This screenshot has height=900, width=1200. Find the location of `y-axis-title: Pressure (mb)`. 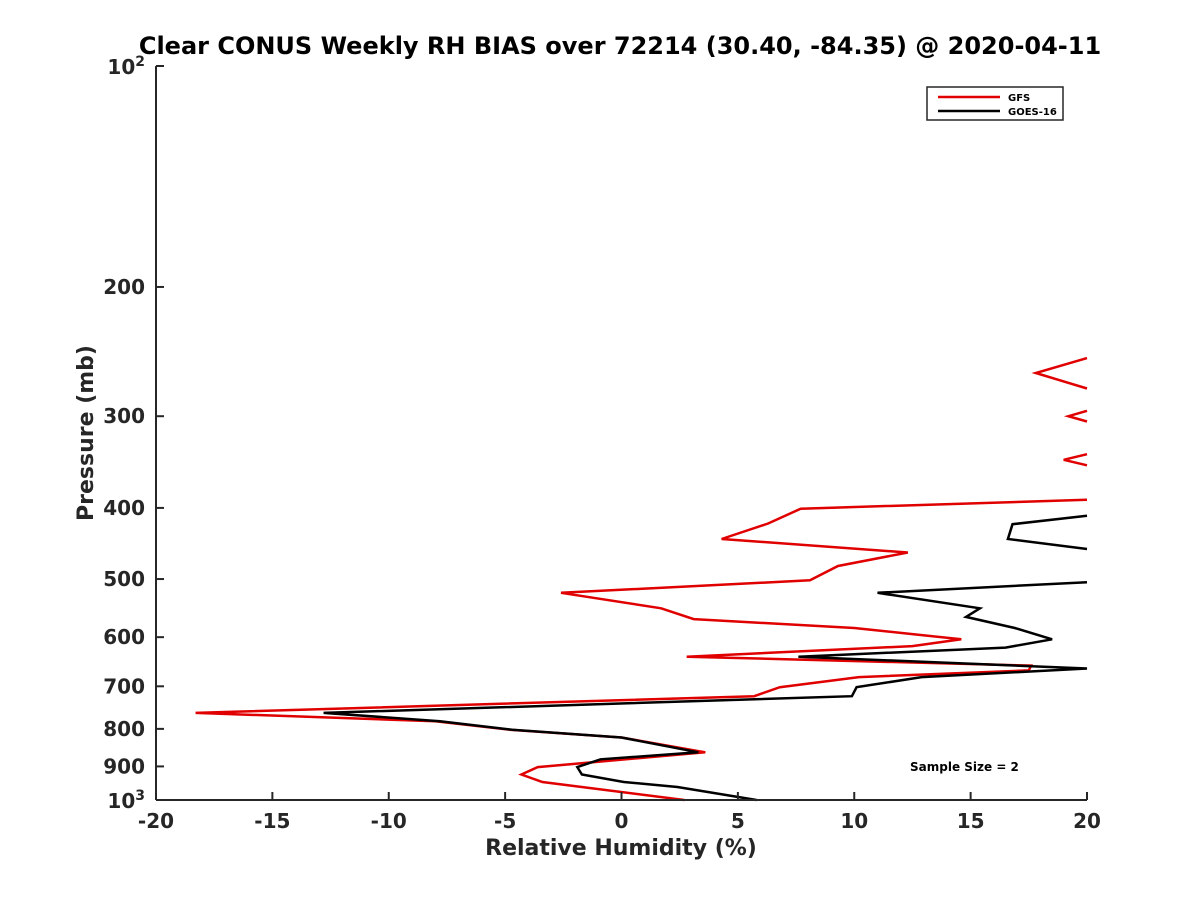

y-axis-title: Pressure (mb) is located at coordinates (86, 433).